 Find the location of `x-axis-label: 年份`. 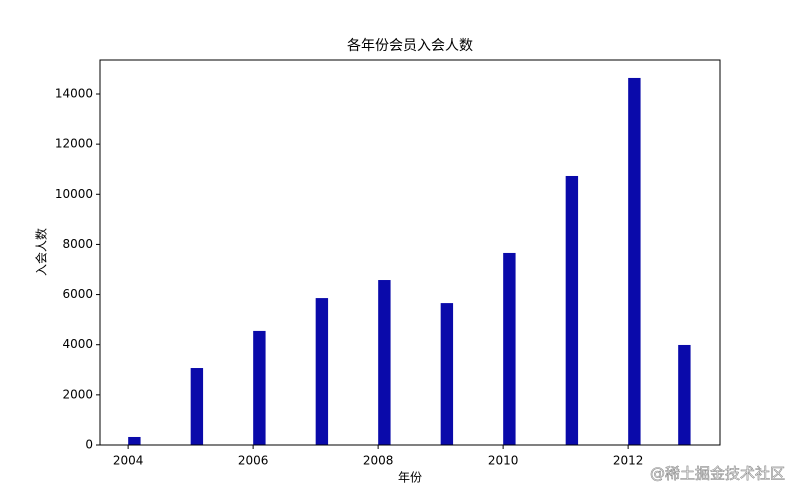

x-axis-label: 年份 is located at coordinates (410, 478).